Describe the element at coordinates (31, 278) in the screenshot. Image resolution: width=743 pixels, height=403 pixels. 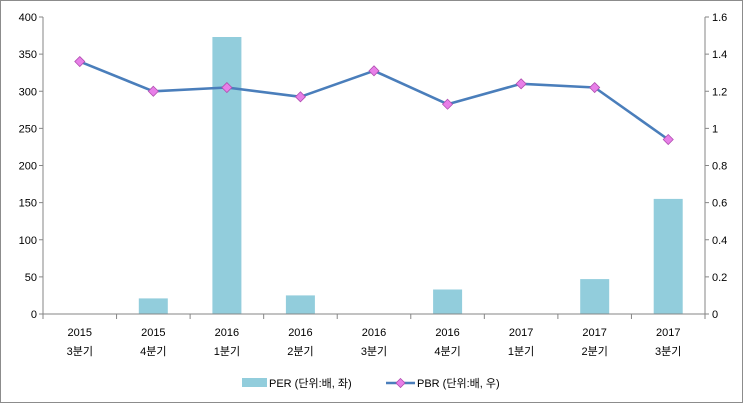
I see `left-tick-label: 50` at that location.